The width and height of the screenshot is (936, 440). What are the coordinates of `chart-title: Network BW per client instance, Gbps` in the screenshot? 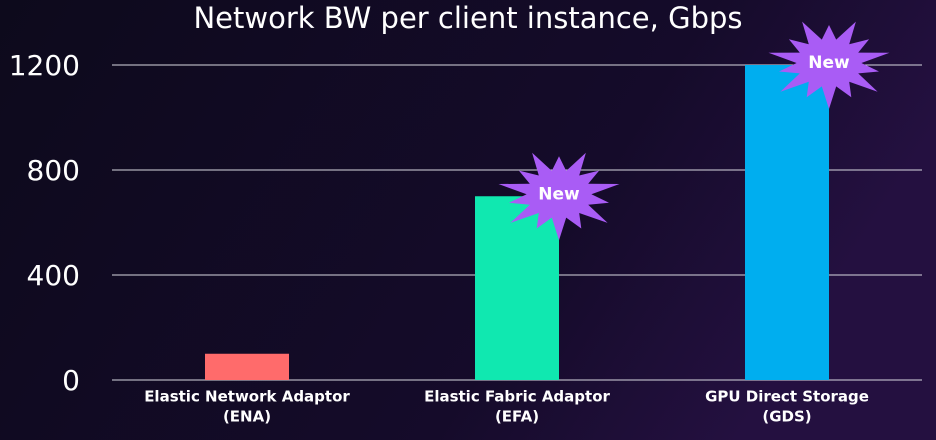 It's located at (467, 18).